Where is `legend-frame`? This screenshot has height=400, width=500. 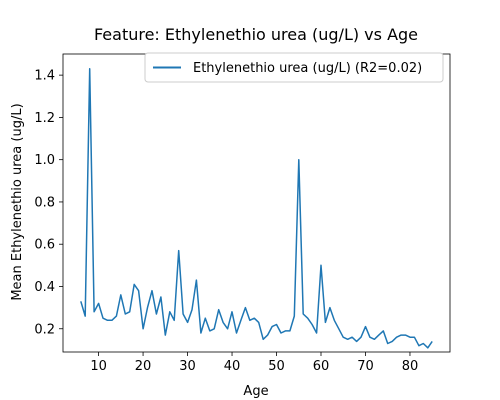 legend-frame is located at coordinates (294, 67).